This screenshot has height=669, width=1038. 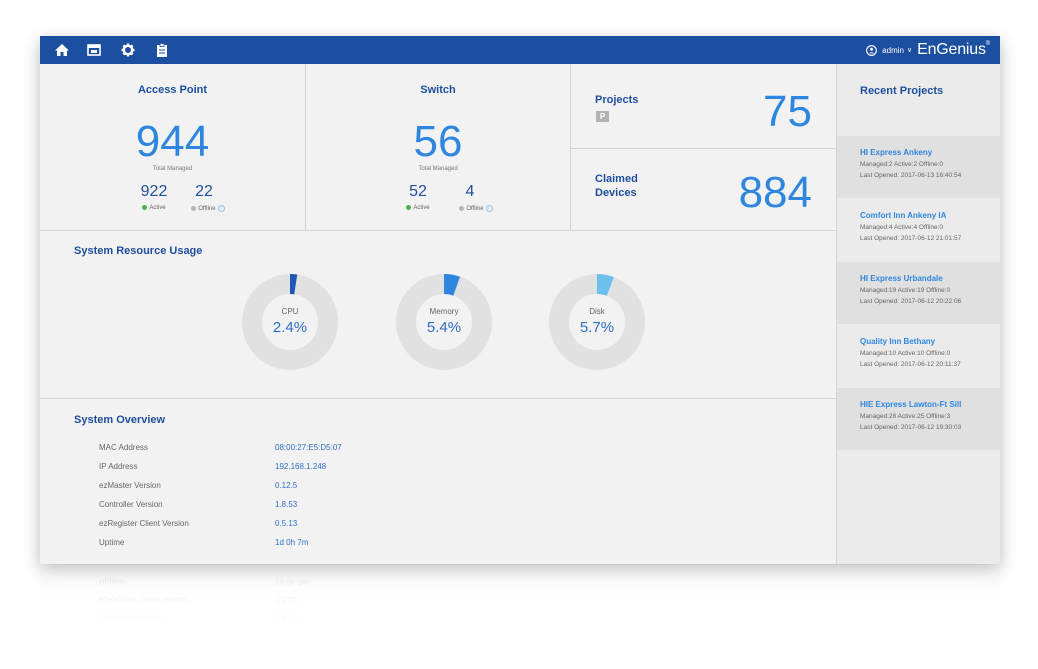 I want to click on home-icon, so click(x=62, y=50).